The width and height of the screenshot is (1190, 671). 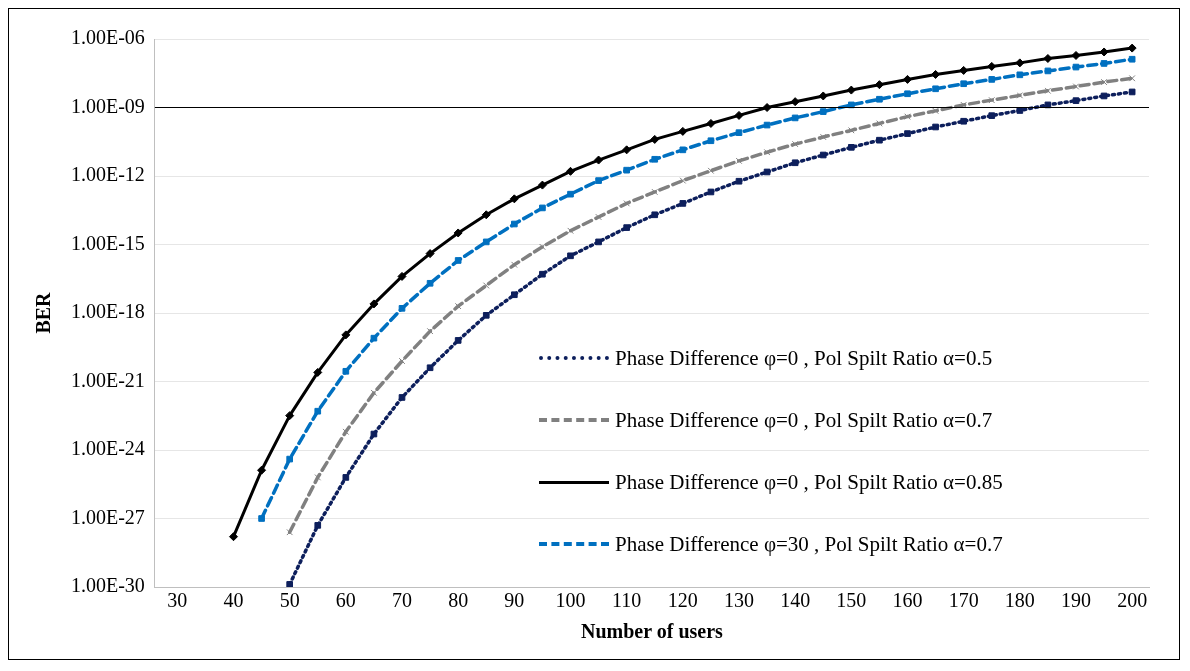 What do you see at coordinates (345, 600) in the screenshot?
I see `x-tick-label: 60` at bounding box center [345, 600].